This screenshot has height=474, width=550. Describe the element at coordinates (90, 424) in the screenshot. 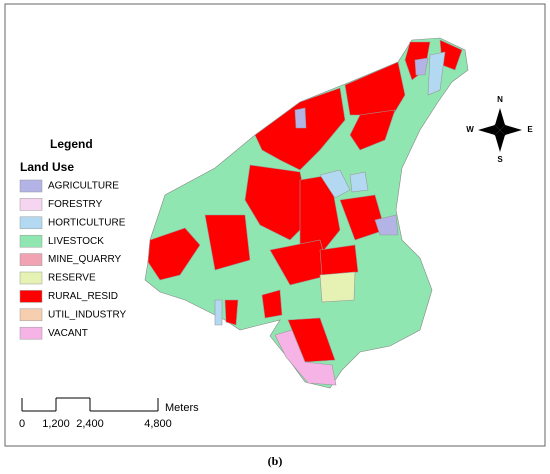

I see `scale-label: 2,400` at that location.